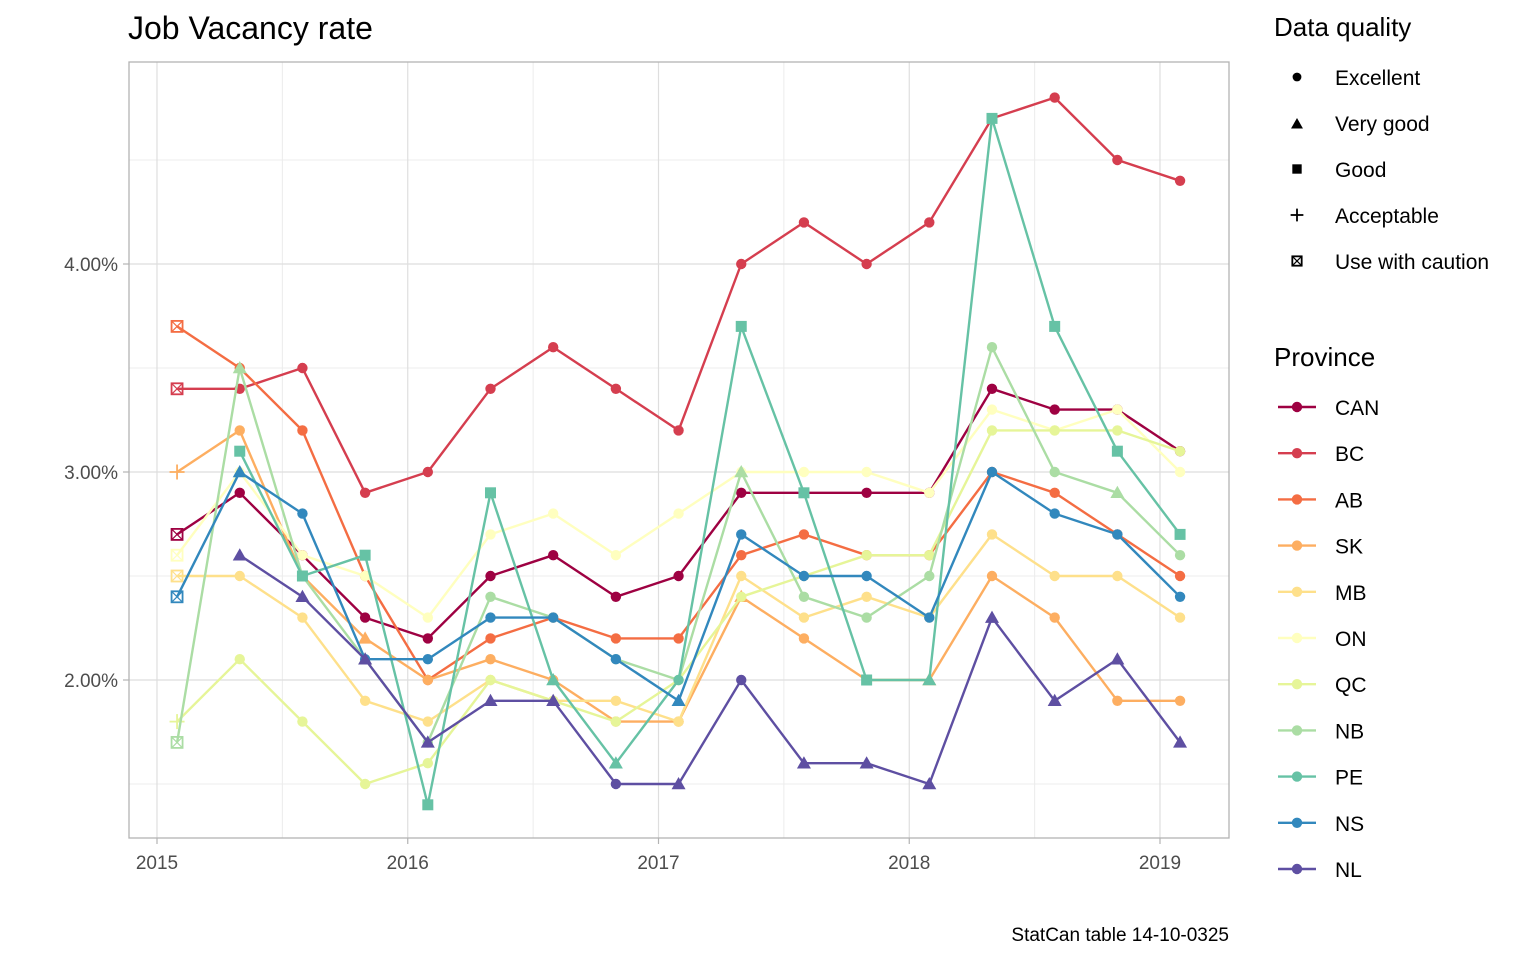 The height and width of the screenshot is (960, 1536). What do you see at coordinates (1322, 593) in the screenshot?
I see `province-legend-item: MB` at bounding box center [1322, 593].